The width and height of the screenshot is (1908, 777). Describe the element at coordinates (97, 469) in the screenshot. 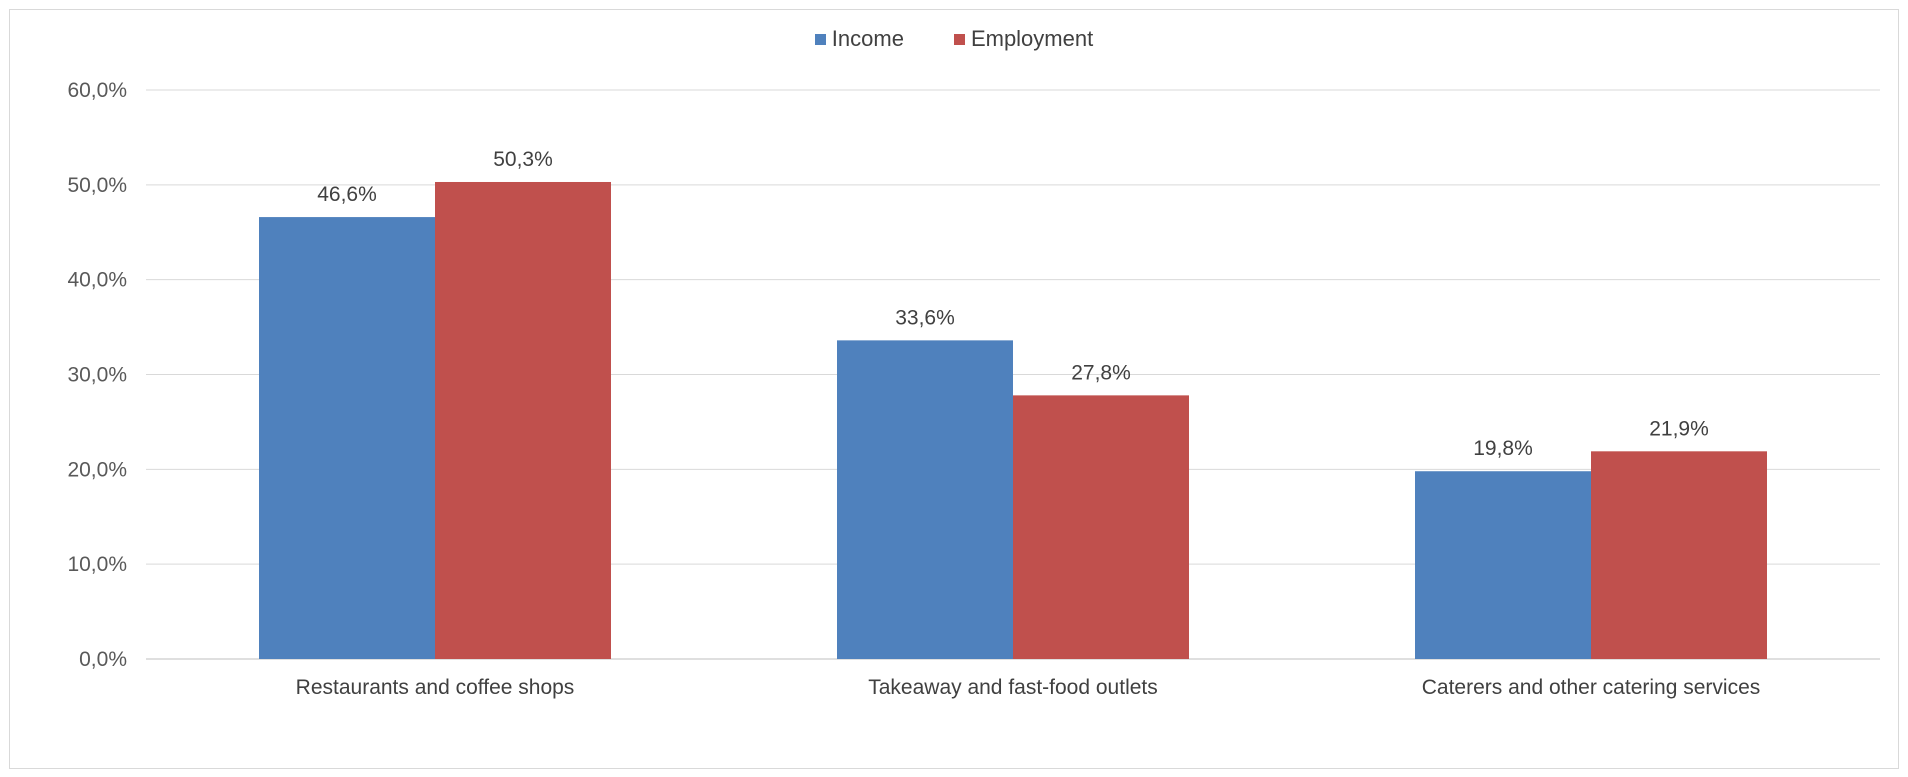

I see `y-tick-label: 20,0%` at that location.